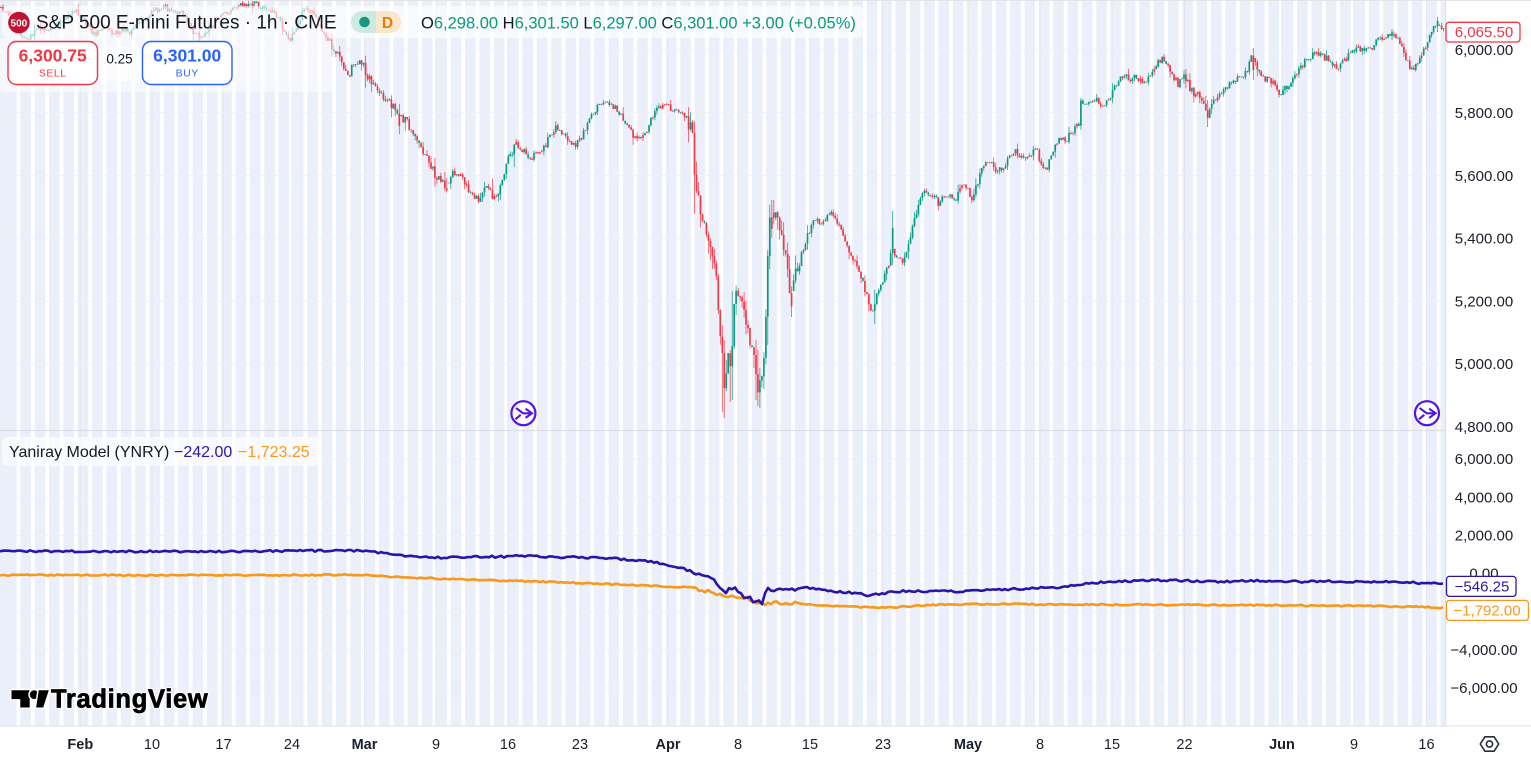  I want to click on svg-text: Jun, so click(1282, 745).